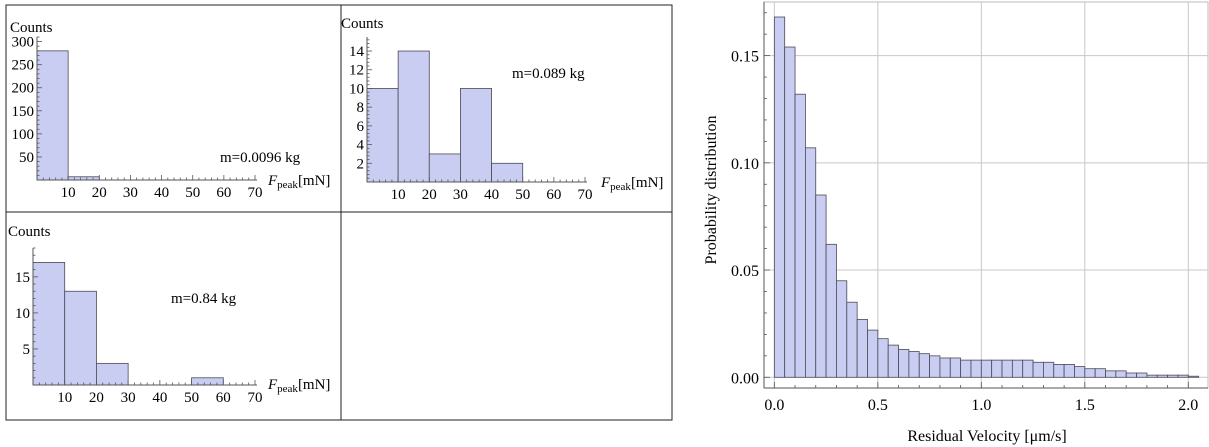  I want to click on y-tick-label: 2, so click(361, 164).